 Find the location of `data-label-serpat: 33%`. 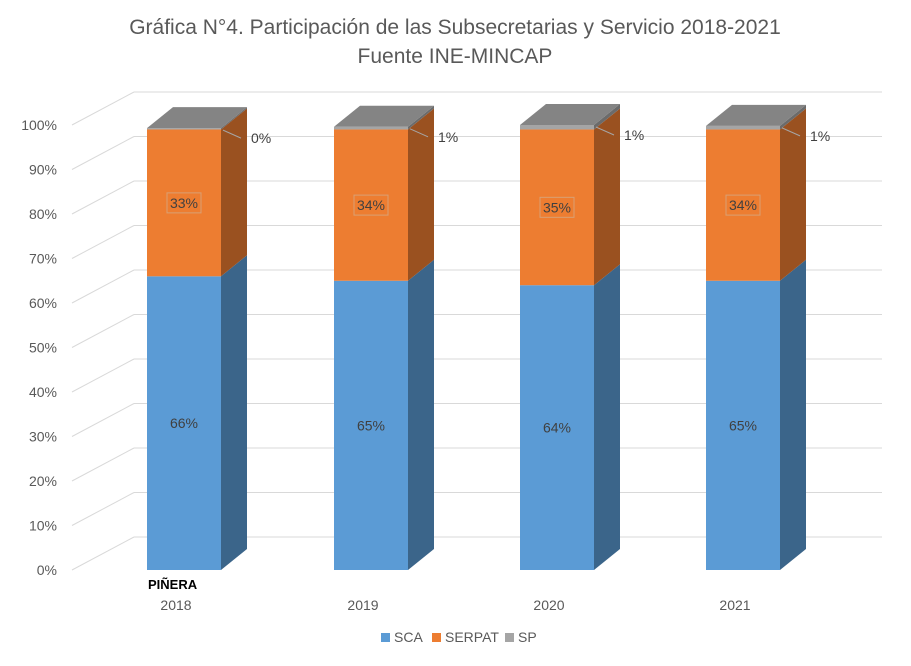

data-label-serpat: 33% is located at coordinates (184, 203).